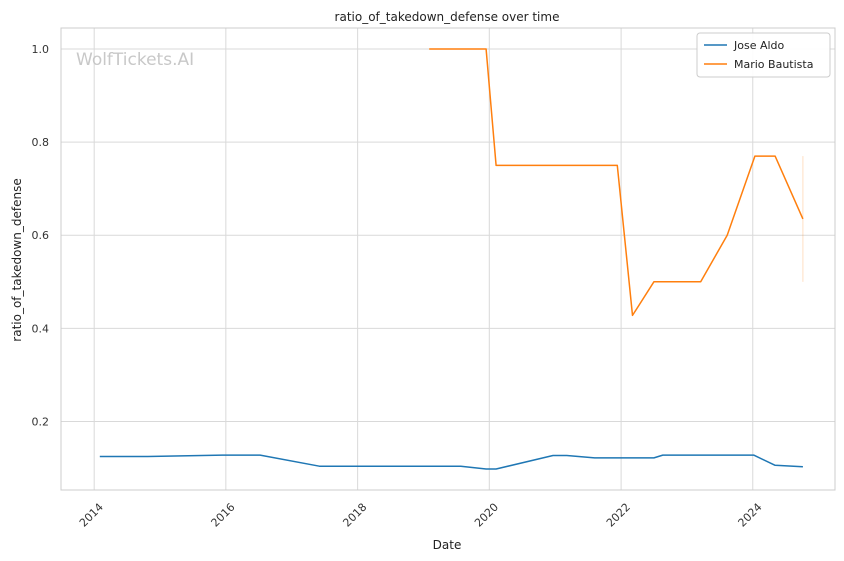  I want to click on y-tick-label: 0.4, so click(41, 328).